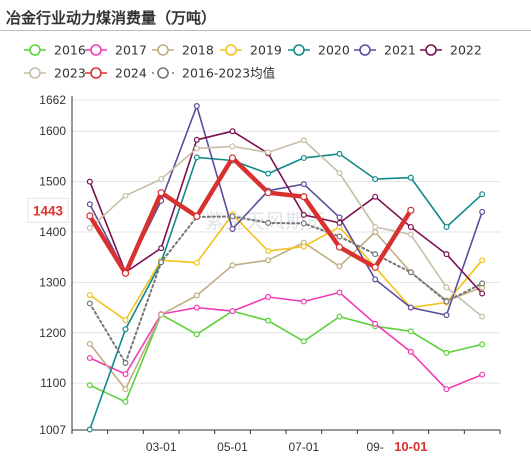 The image size is (531, 460). What do you see at coordinates (52, 100) in the screenshot?
I see `y-tick-label: 1662` at bounding box center [52, 100].